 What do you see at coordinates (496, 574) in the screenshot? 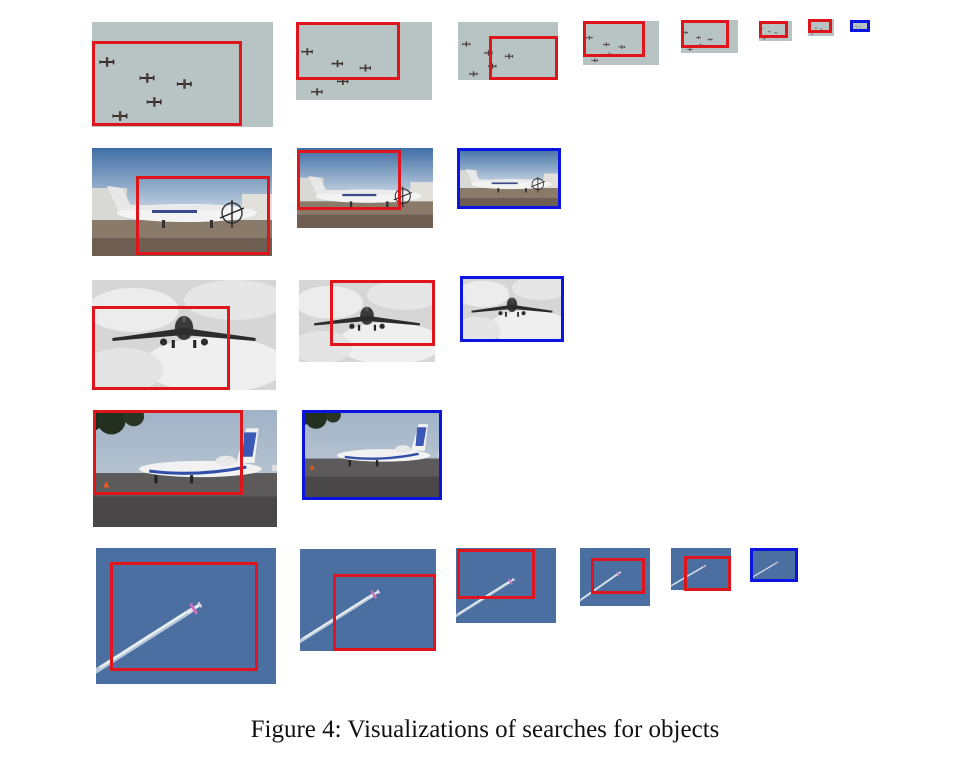
I see `row5-step3-search-box` at bounding box center [496, 574].